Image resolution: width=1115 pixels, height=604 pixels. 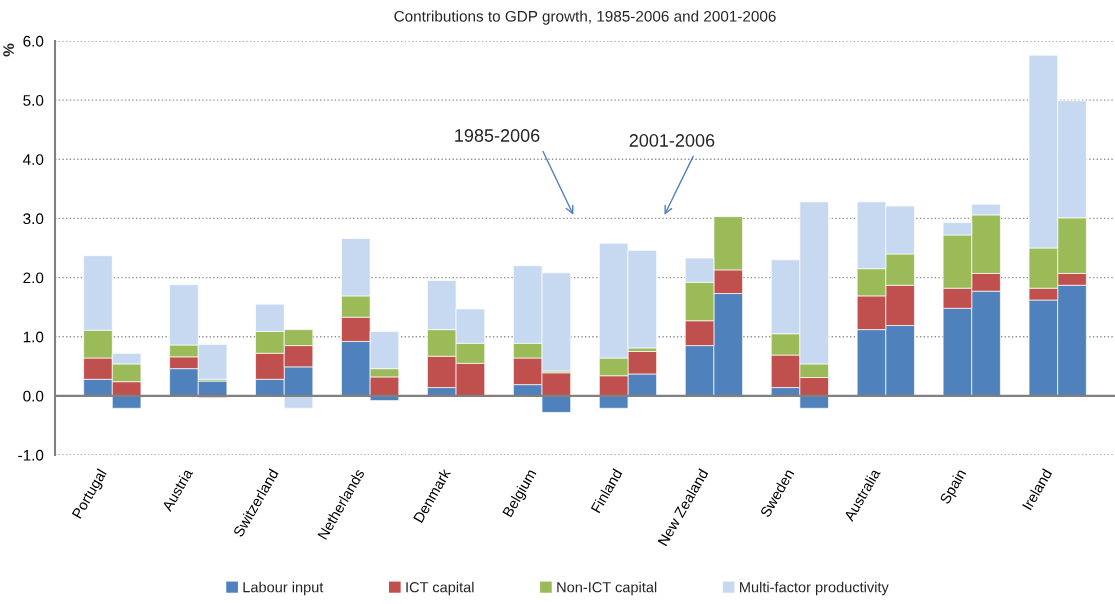 I want to click on y-tick-label: -1.0, so click(x=31, y=455).